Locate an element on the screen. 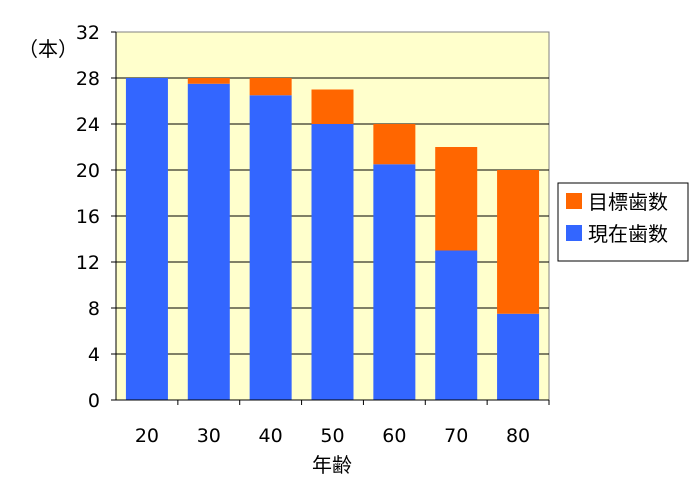 The height and width of the screenshot is (500, 700). x-tick-label: 20 is located at coordinates (147, 436).